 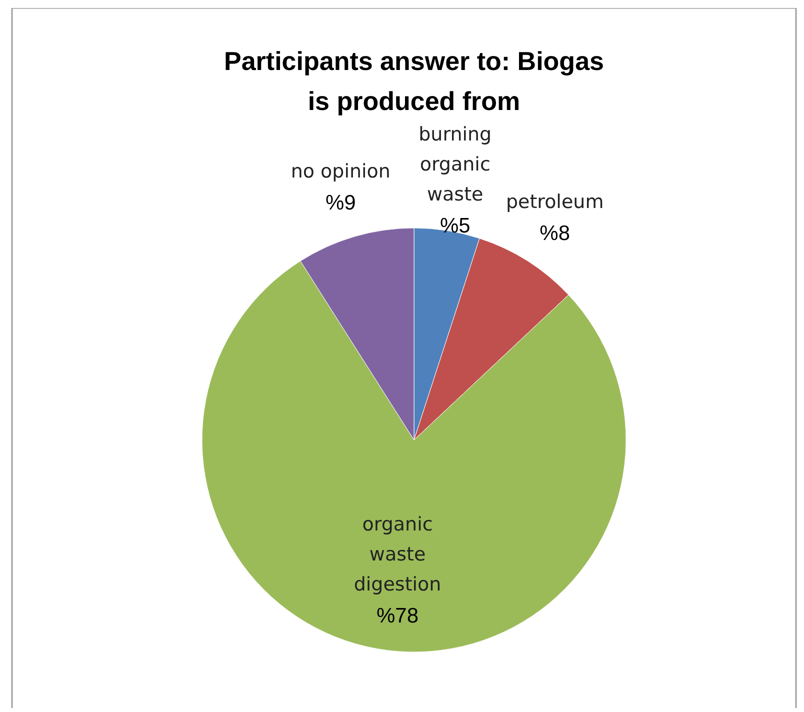 I want to click on chart-title: Participants answer to: Biogas is produced from, so click(x=414, y=81).